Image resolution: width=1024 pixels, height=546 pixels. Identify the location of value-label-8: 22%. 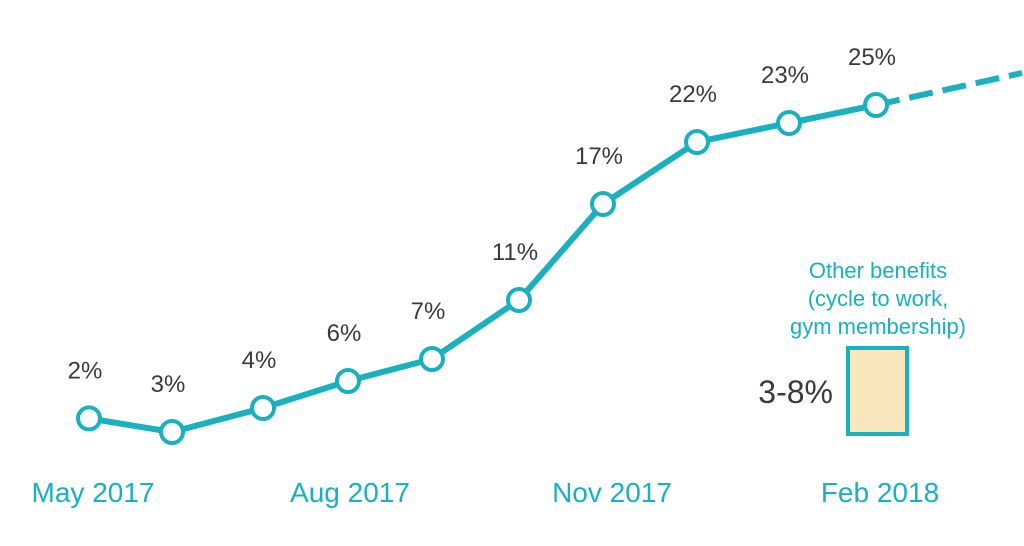
(693, 94).